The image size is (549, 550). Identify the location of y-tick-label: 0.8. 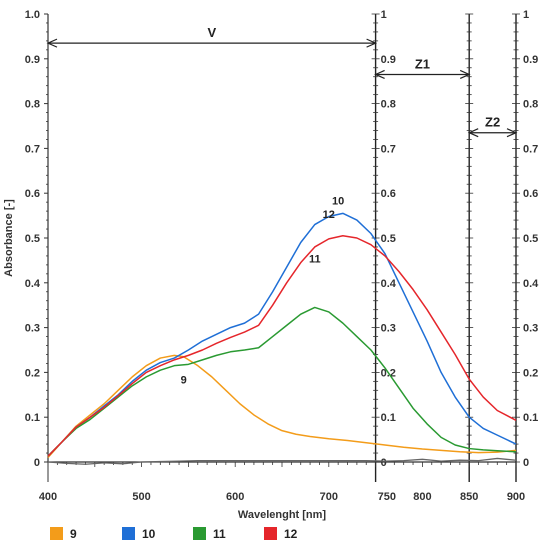
(32, 105).